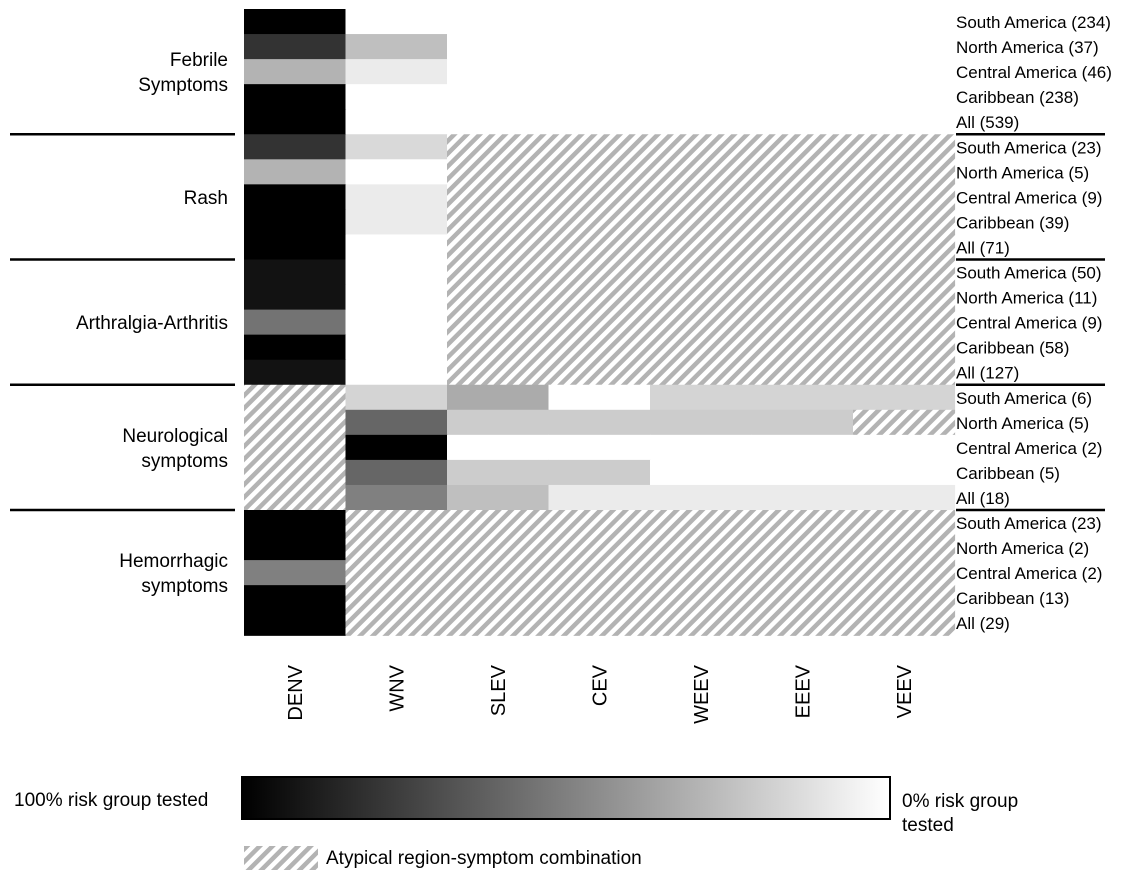 The width and height of the screenshot is (1131, 871). Describe the element at coordinates (1012, 348) in the screenshot. I see `row-label: Caribbean (58)` at that location.